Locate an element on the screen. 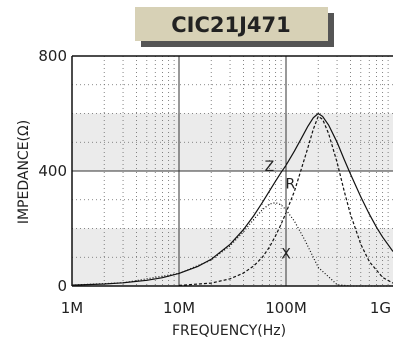  series-labels: ZR X is located at coordinates (280, 211).